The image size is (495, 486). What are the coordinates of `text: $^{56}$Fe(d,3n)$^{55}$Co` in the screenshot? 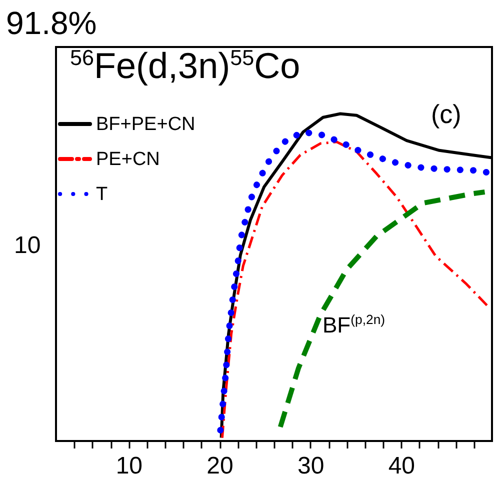 It's located at (185, 65).